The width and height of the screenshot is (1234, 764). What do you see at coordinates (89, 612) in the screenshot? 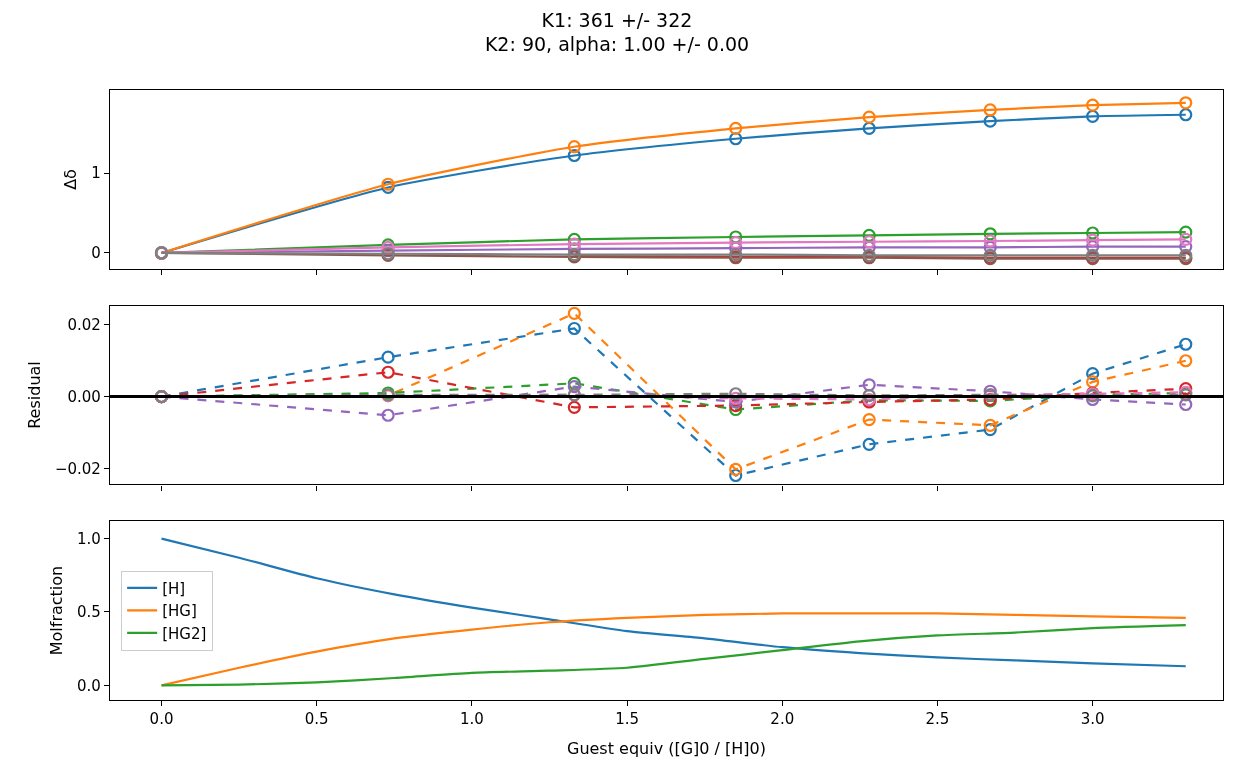
I see `y-tick-label: 0.5` at bounding box center [89, 612].